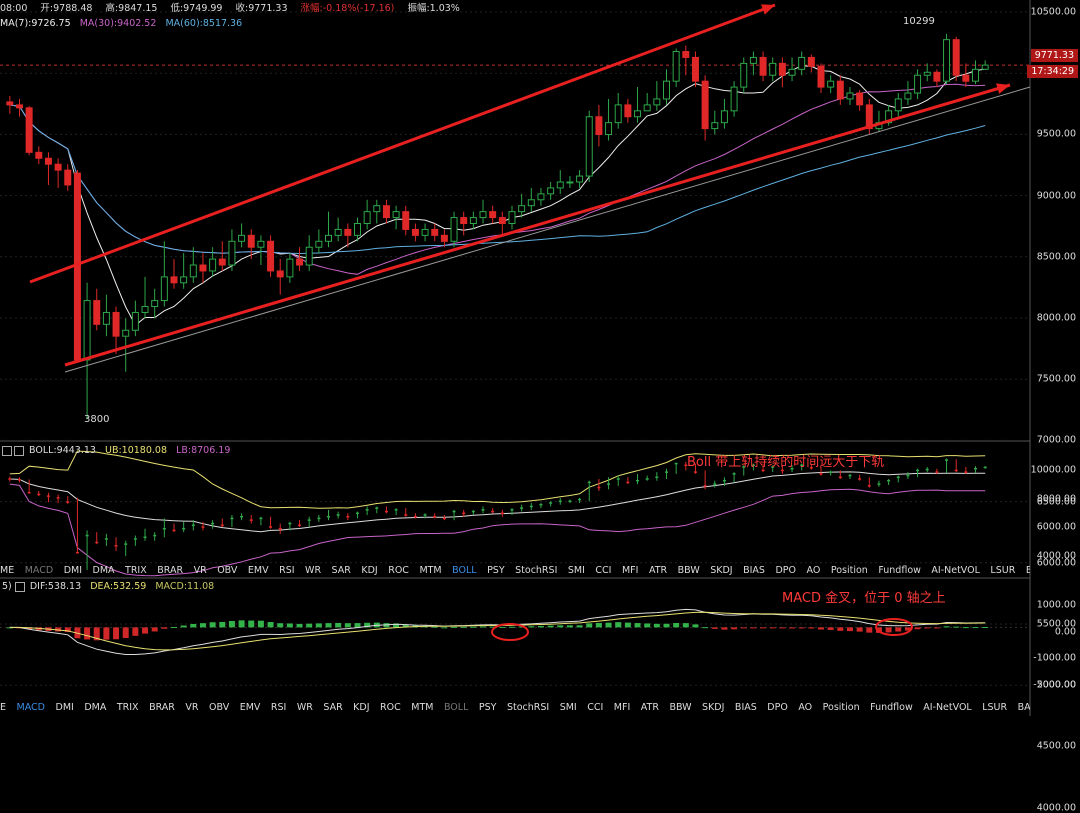 The width and height of the screenshot is (1080, 813). I want to click on axis-tick: 8500.00, so click(1056, 257).